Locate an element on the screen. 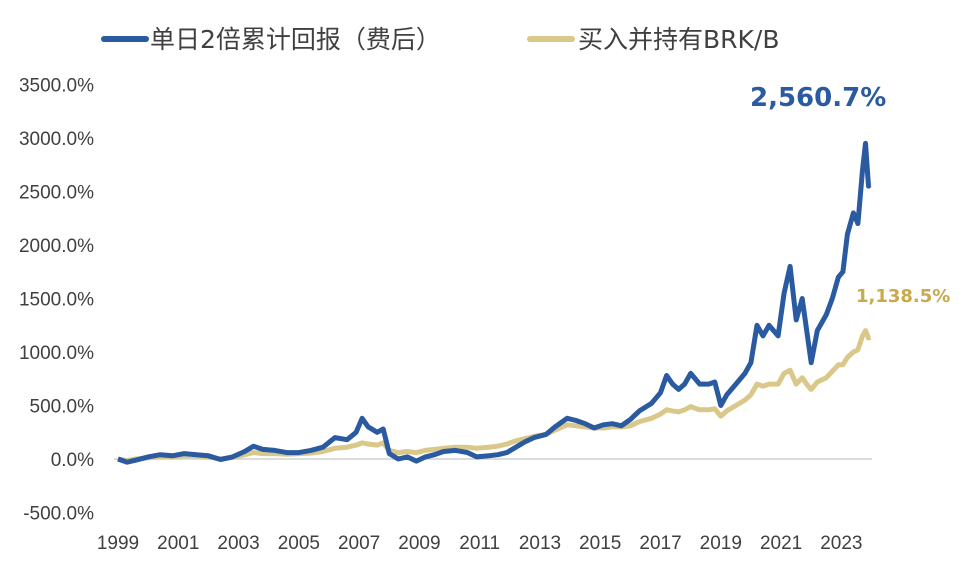 This screenshot has width=972, height=568. x-tick-label: 2011 is located at coordinates (479, 543).